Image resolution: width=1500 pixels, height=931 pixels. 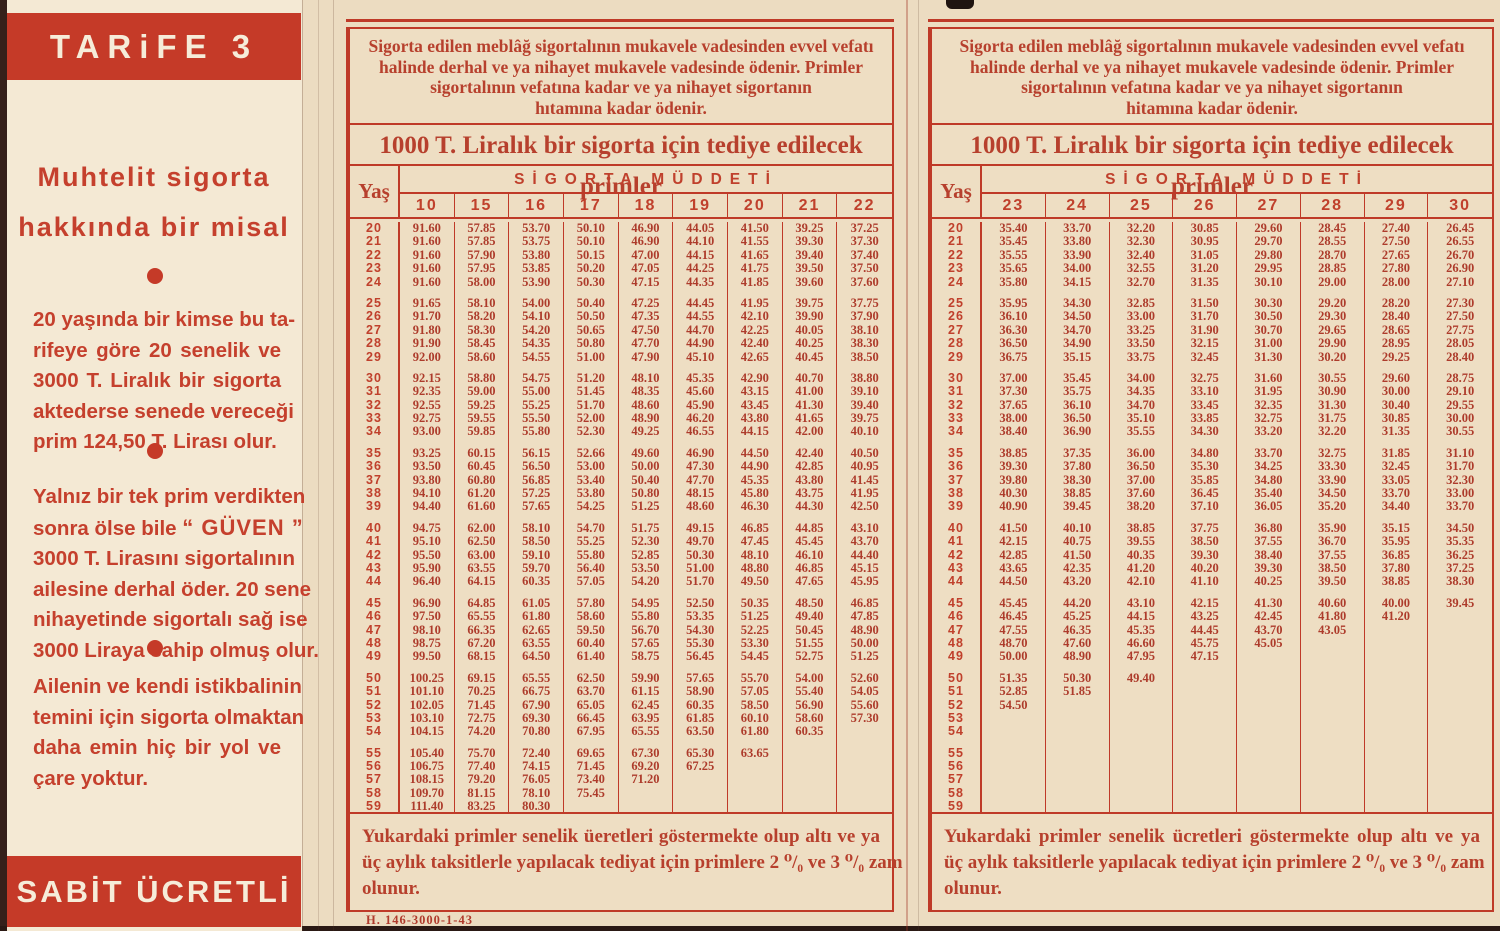 What do you see at coordinates (427, 731) in the screenshot?
I see `premium-cell: 104.15` at bounding box center [427, 731].